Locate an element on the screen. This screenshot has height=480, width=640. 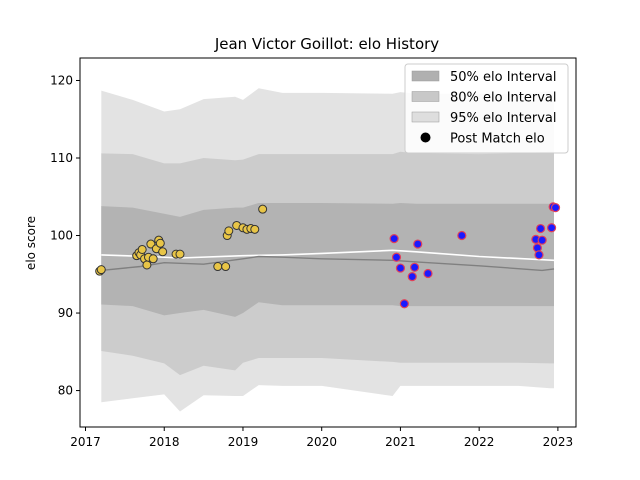
x-tick-label: 2022 is located at coordinates (479, 442).